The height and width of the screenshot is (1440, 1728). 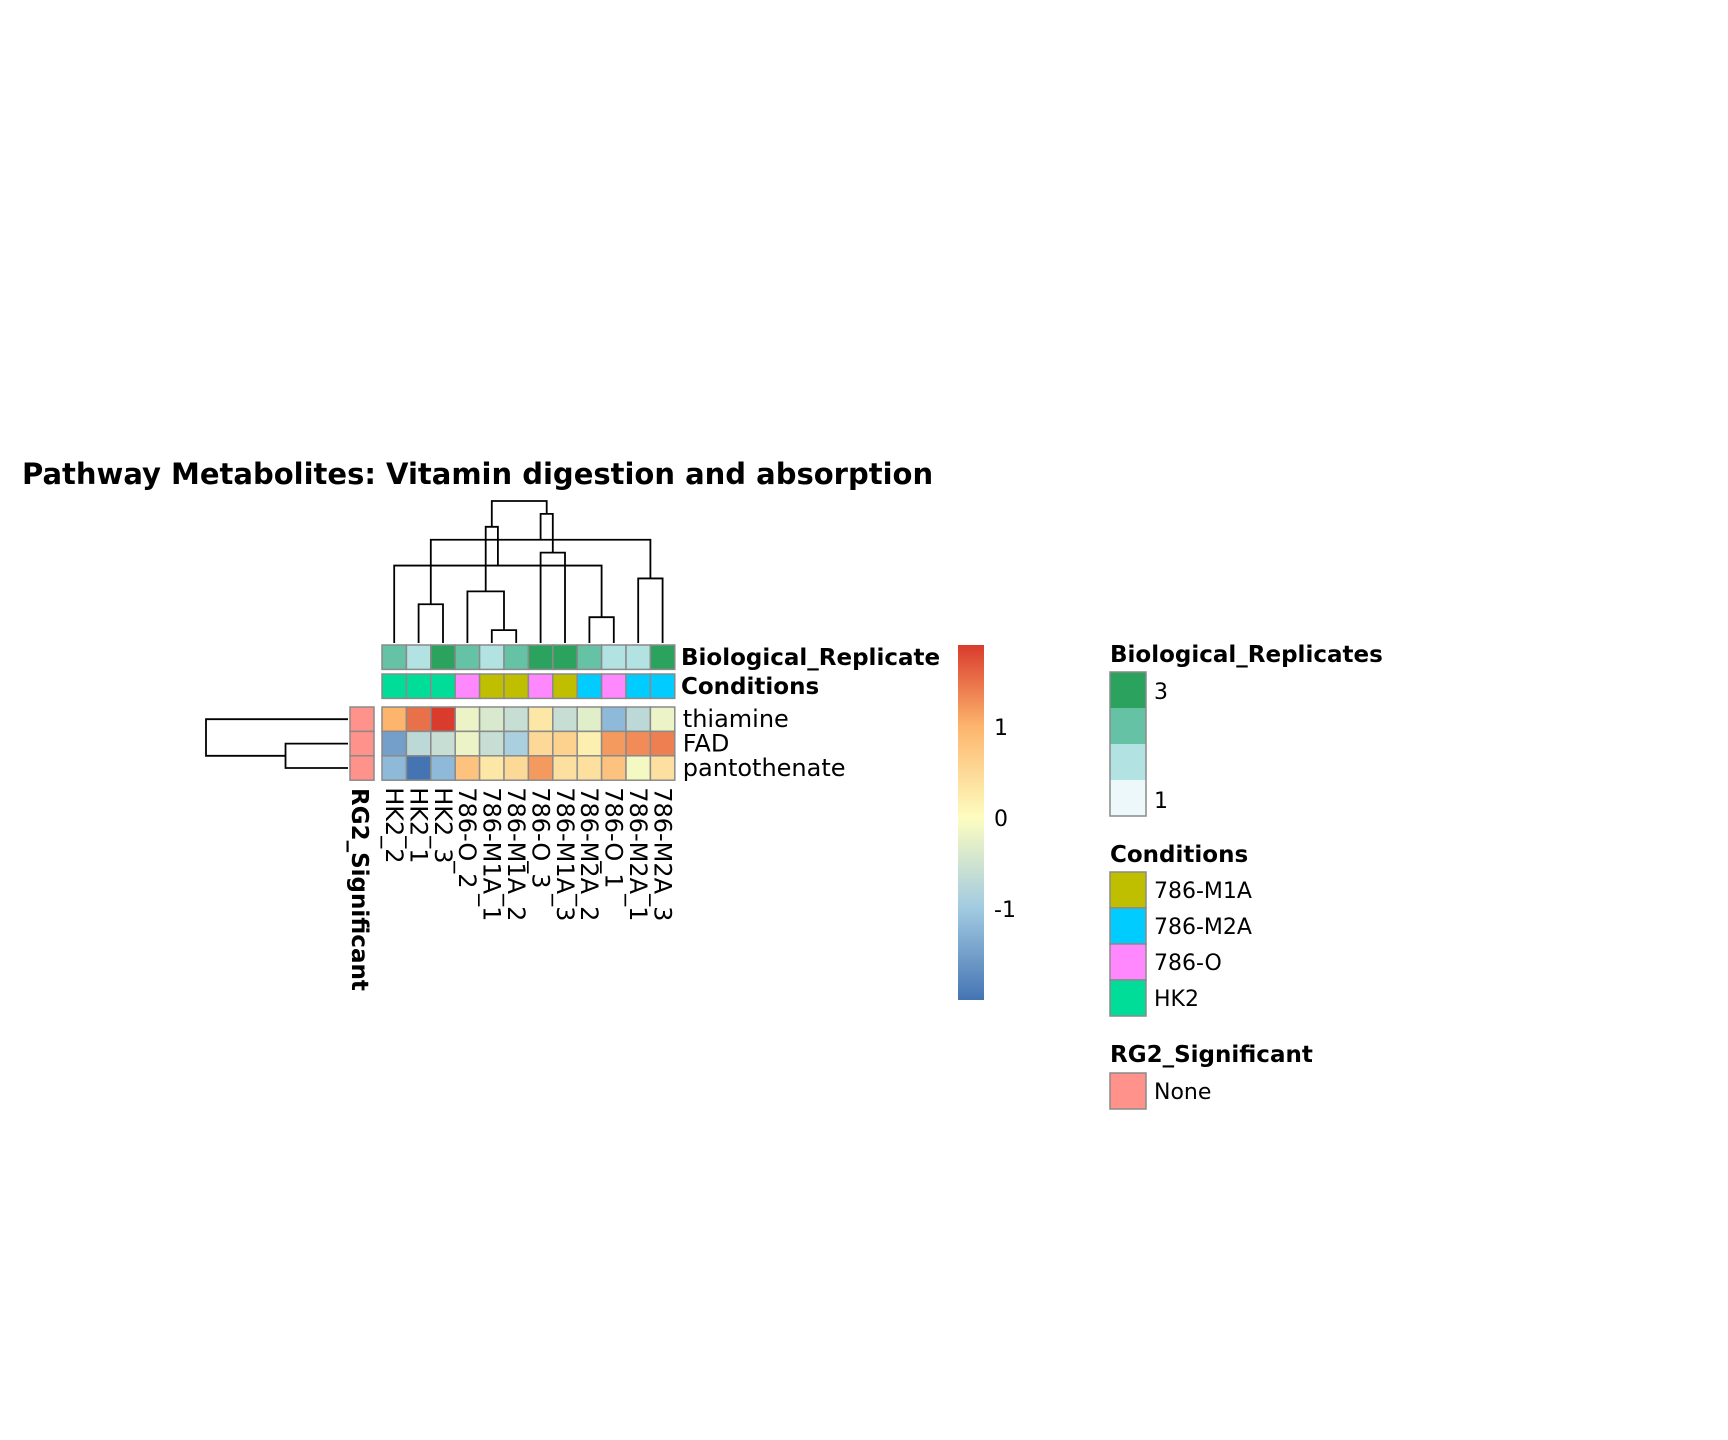 I want to click on column-label: HK2_2, so click(x=394, y=825).